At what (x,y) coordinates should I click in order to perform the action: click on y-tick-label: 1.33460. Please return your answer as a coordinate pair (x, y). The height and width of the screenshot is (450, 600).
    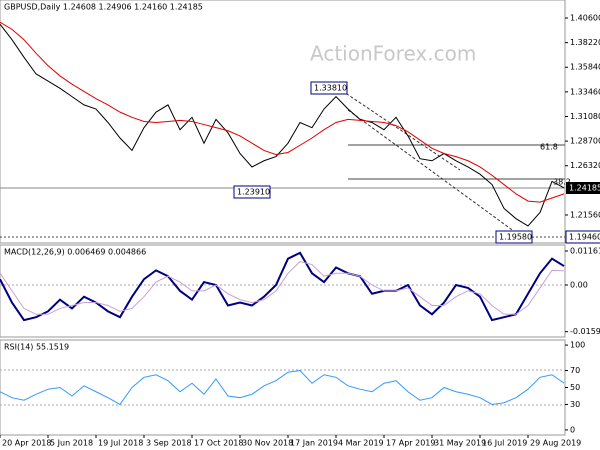
    Looking at the image, I should click on (585, 91).